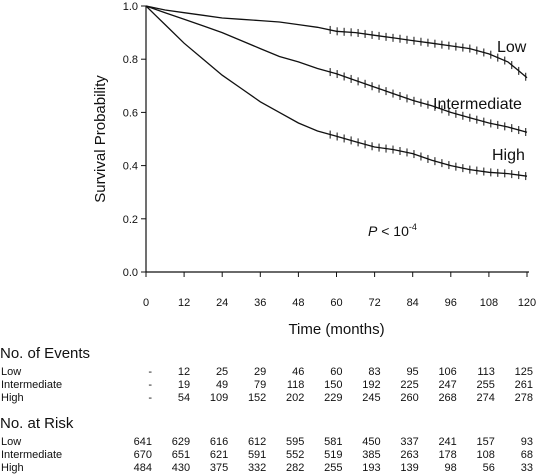 The width and height of the screenshot is (540, 475). Describe the element at coordinates (374, 303) in the screenshot. I see `x-tick-label: 72` at that location.